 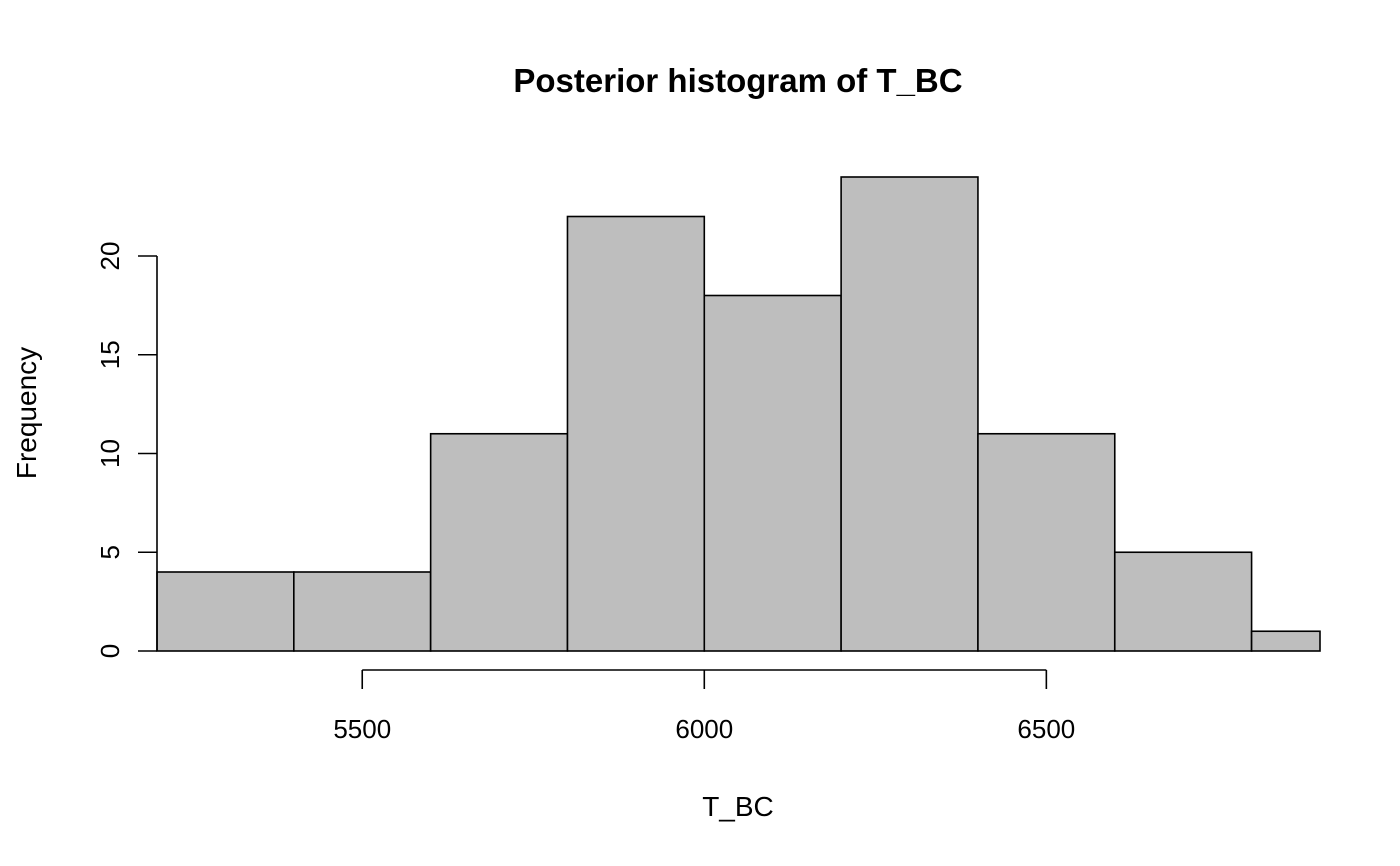 I want to click on chart-title: Posterior histogram of T_BC, so click(x=737, y=80).